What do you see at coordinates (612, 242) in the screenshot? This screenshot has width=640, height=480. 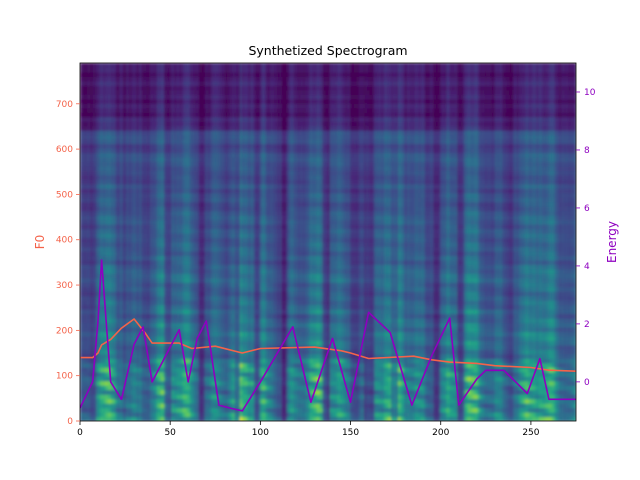 I see `energy-axis-label: Energy` at bounding box center [612, 242].